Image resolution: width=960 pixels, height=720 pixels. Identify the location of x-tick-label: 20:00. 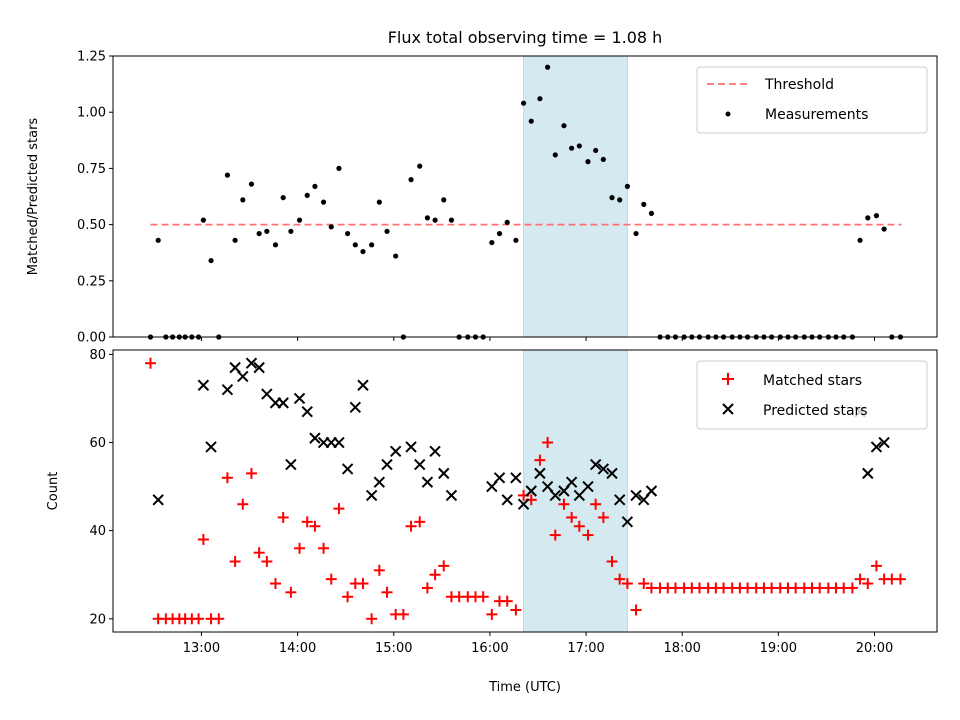
(874, 648).